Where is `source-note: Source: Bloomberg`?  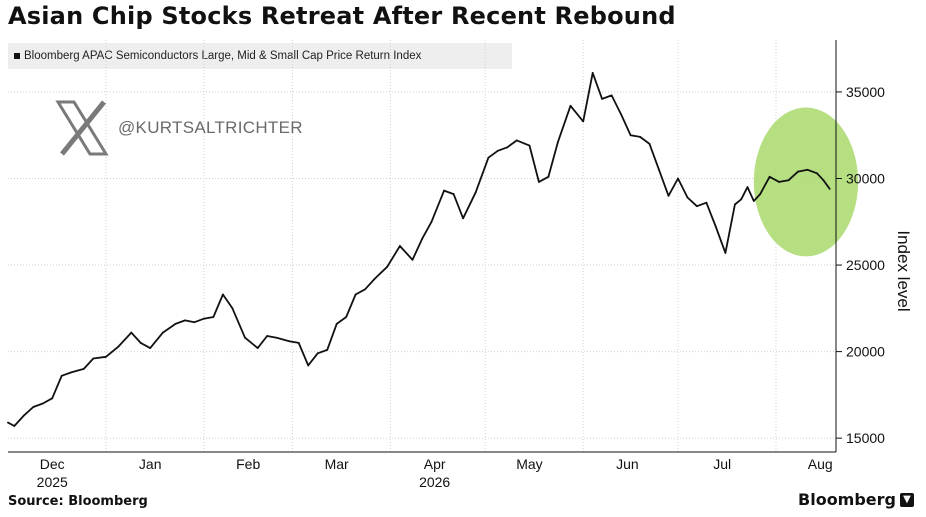
source-note: Source: Bloomberg is located at coordinates (78, 501).